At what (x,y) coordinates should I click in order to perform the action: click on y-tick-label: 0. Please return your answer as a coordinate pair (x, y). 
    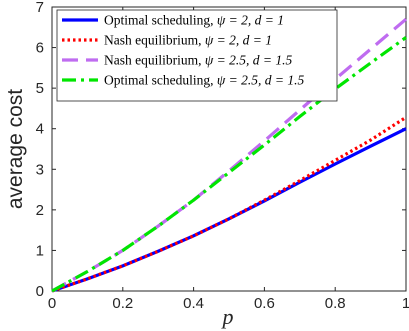
    Looking at the image, I should click on (40, 291).